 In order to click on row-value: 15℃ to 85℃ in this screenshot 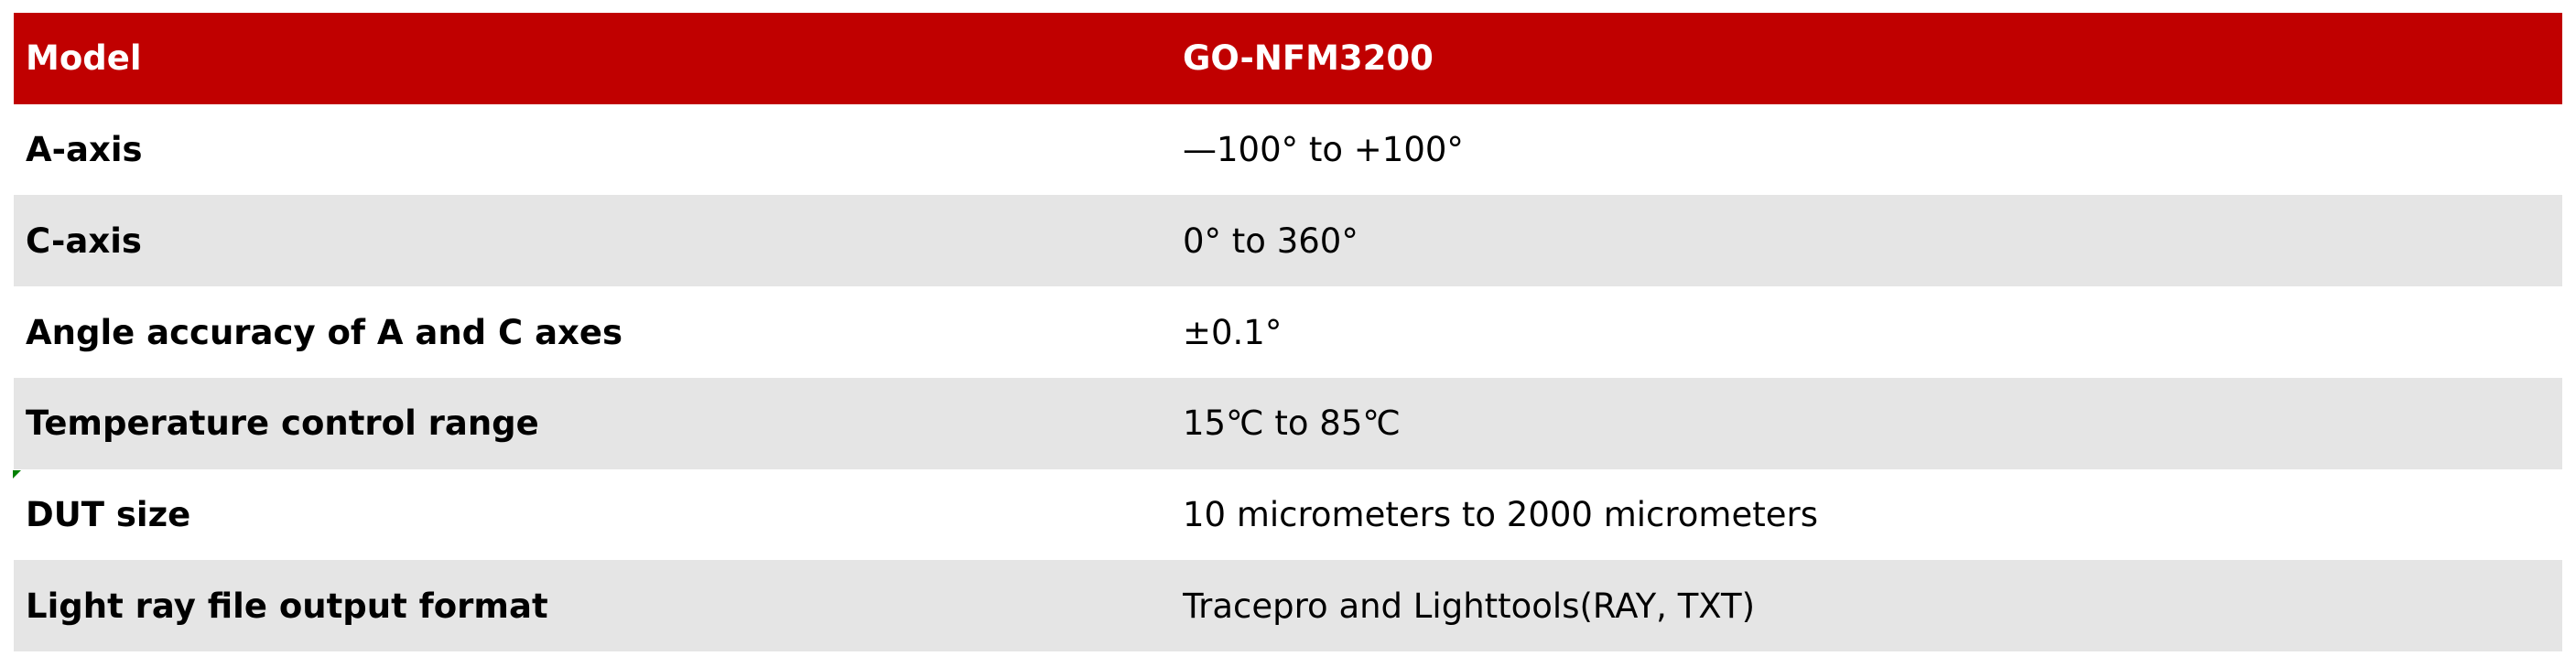, I will do `click(1292, 423)`.